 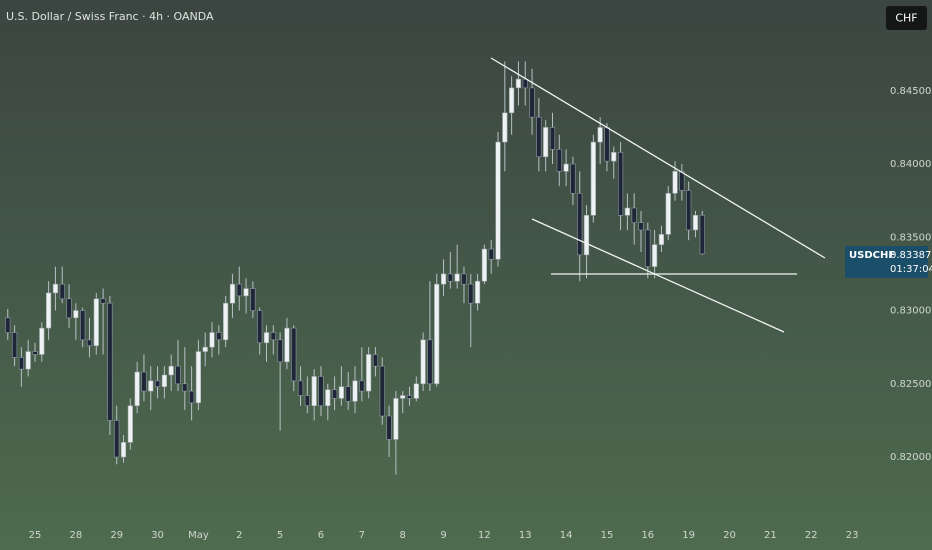 What do you see at coordinates (321, 535) in the screenshot?
I see `x-tick-label: 6` at bounding box center [321, 535].